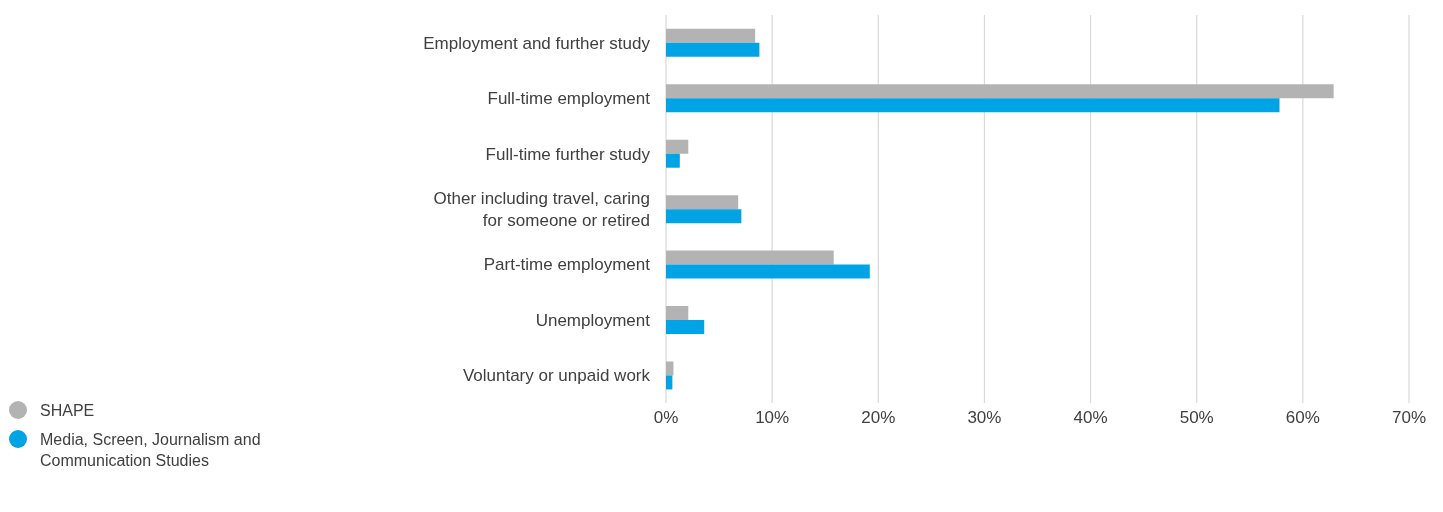  Describe the element at coordinates (1196, 418) in the screenshot. I see `x-tick-label: 50%` at that location.